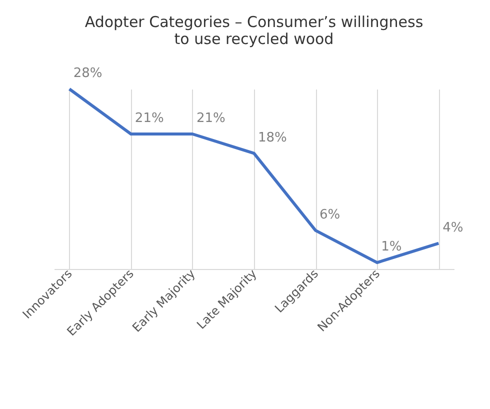 The image size is (490, 409). I want to click on data-label: 28%, so click(87, 73).